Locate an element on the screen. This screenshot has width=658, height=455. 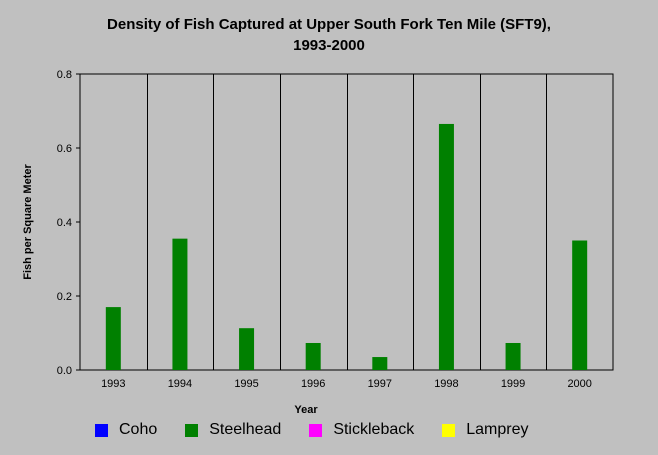
legend-label: Steelhead is located at coordinates (245, 429).